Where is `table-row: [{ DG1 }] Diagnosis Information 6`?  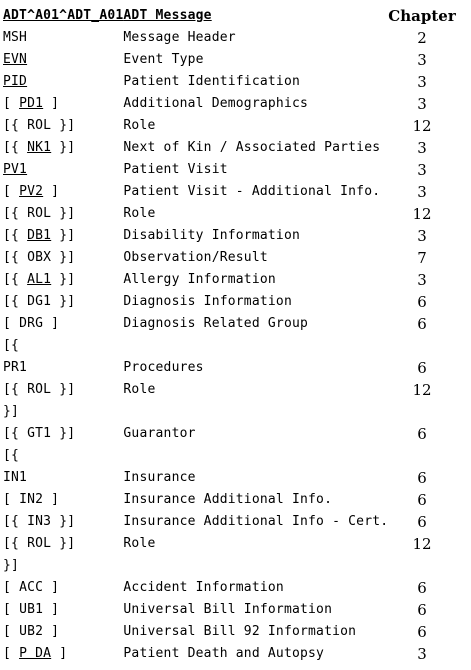 table-row: [{ DG1 }] Diagnosis Information 6 is located at coordinates (229, 302).